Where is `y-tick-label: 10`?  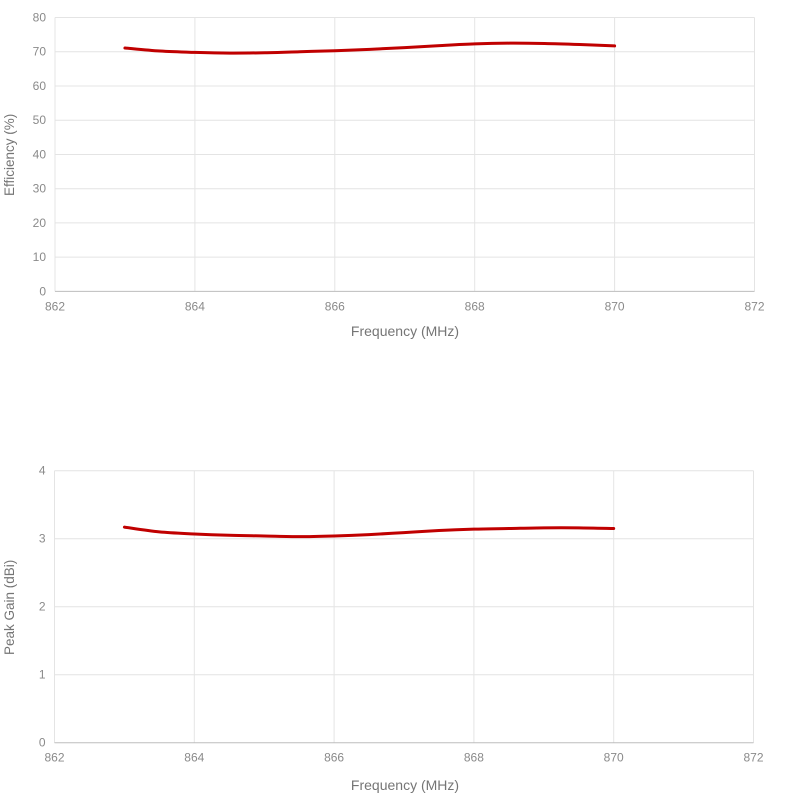 y-tick-label: 10 is located at coordinates (40, 257).